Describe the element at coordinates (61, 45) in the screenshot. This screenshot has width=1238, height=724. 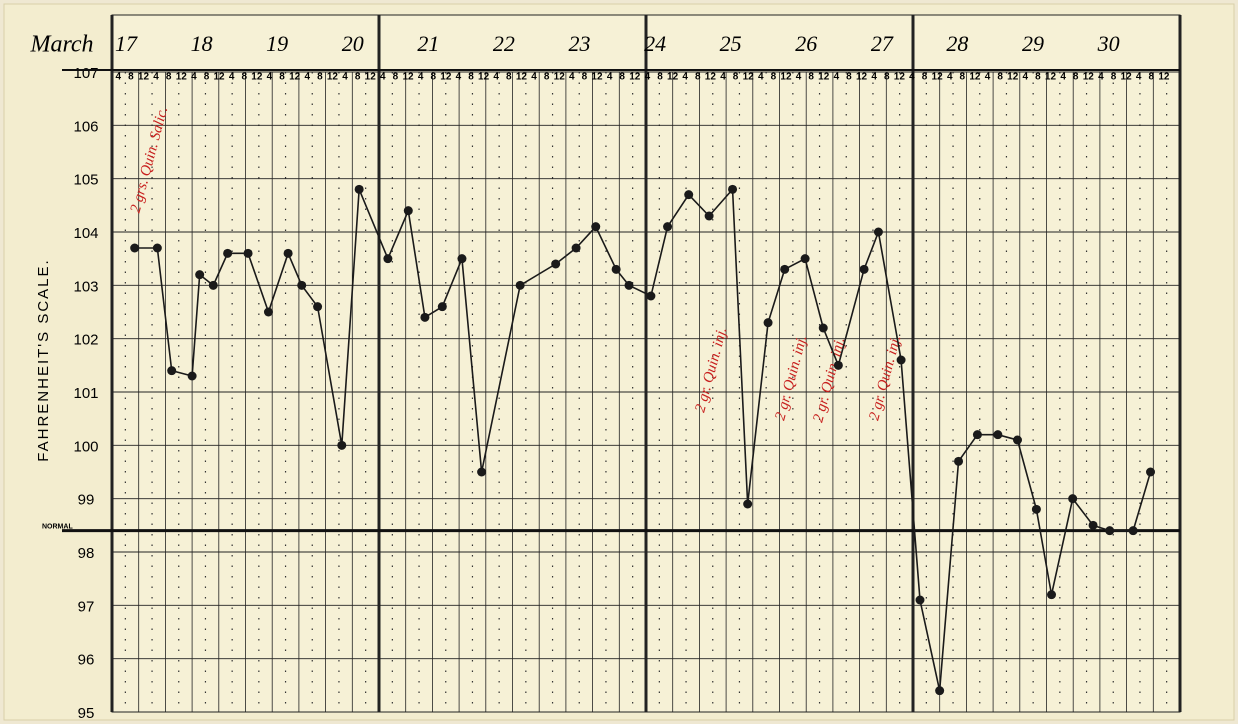
I see `x-prefix: March` at that location.